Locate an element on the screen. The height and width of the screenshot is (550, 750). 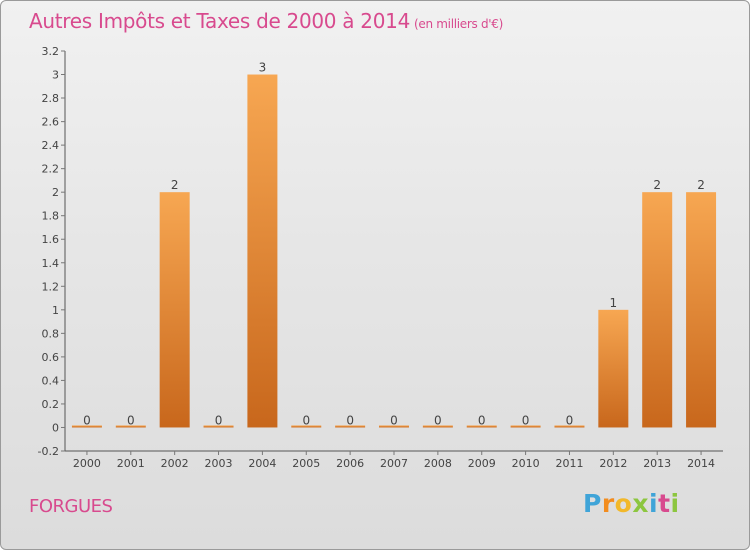
x-tick-label: 2000 is located at coordinates (87, 463).